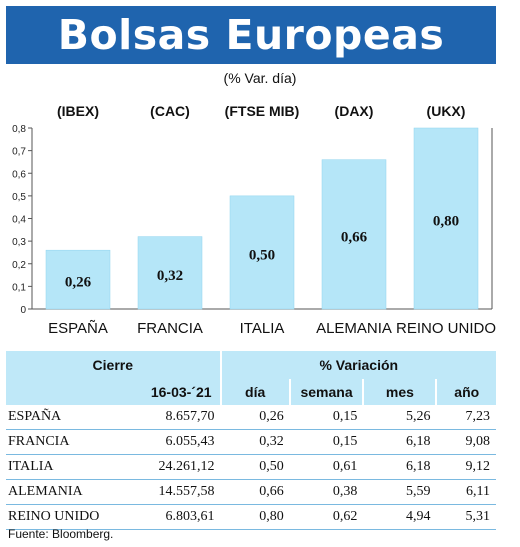 The image size is (520, 547). What do you see at coordinates (466, 417) in the screenshot?
I see `cell-ano: 7,23` at bounding box center [466, 417].